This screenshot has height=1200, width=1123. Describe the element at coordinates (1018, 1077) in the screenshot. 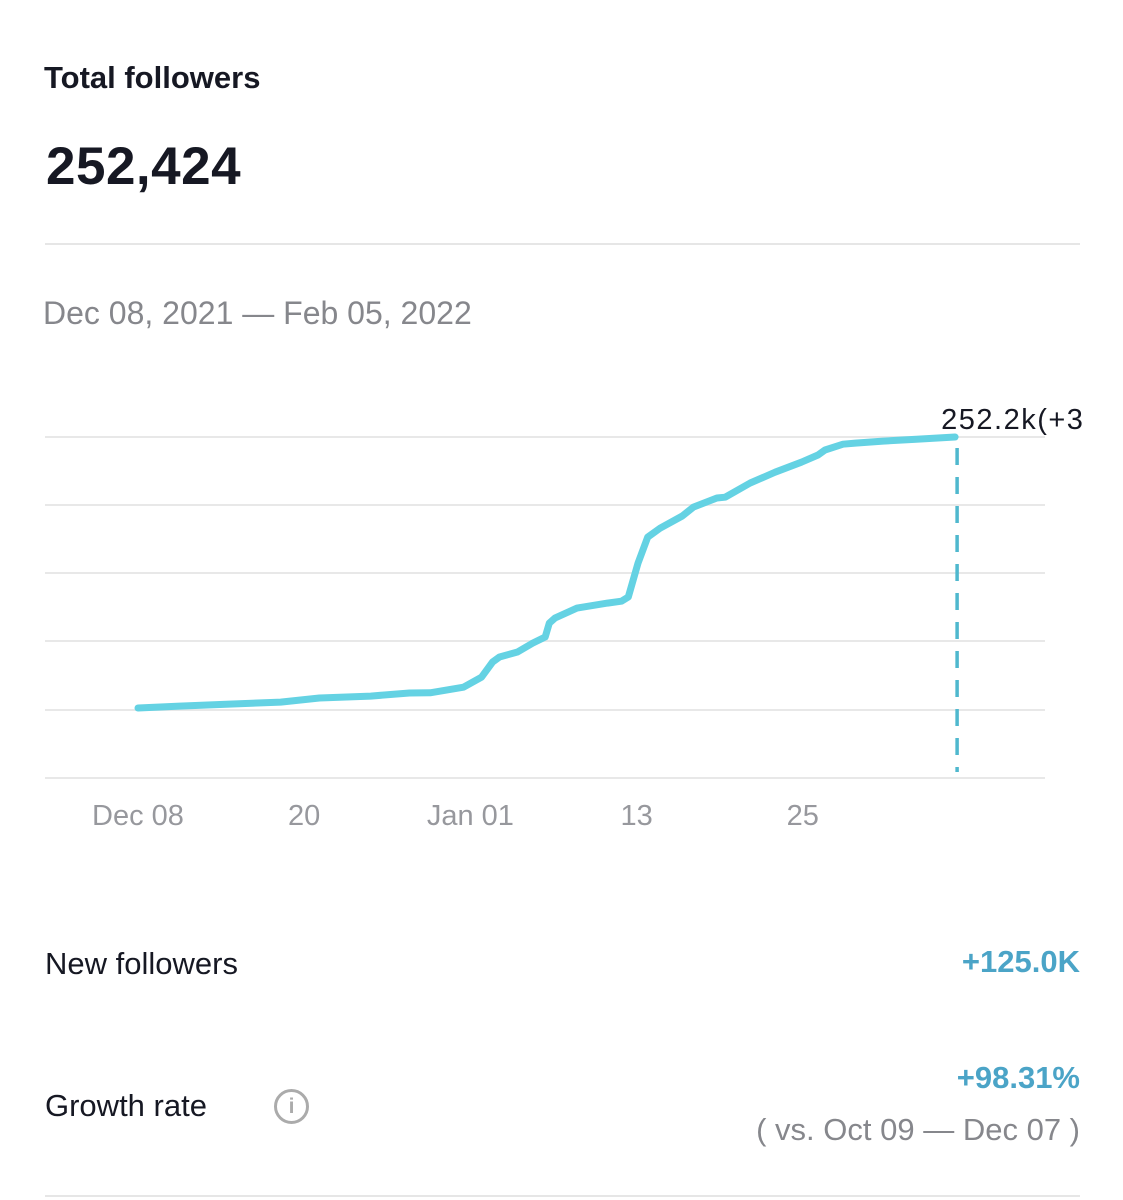

I see `growth-rate-value: +98.31%` at that location.